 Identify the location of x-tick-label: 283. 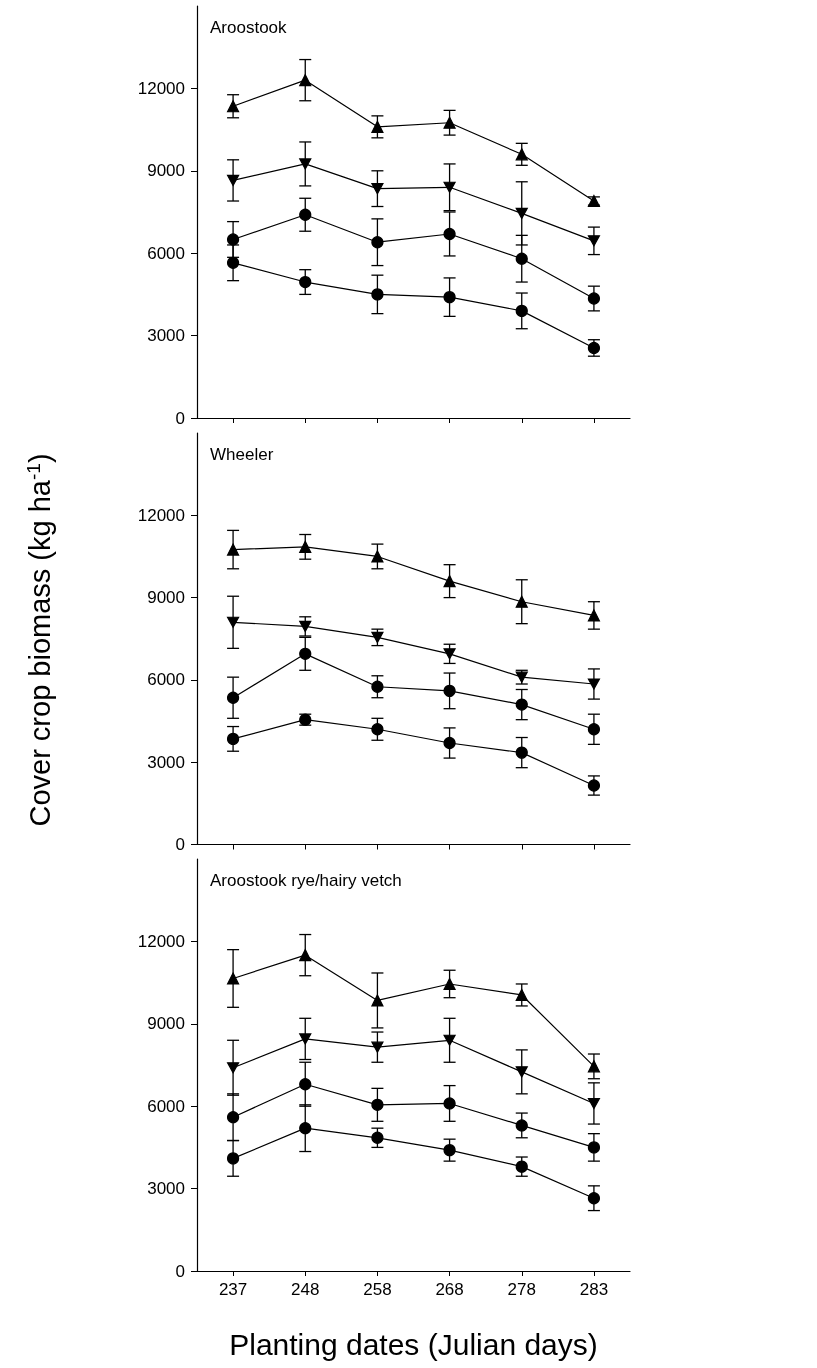
(594, 1289).